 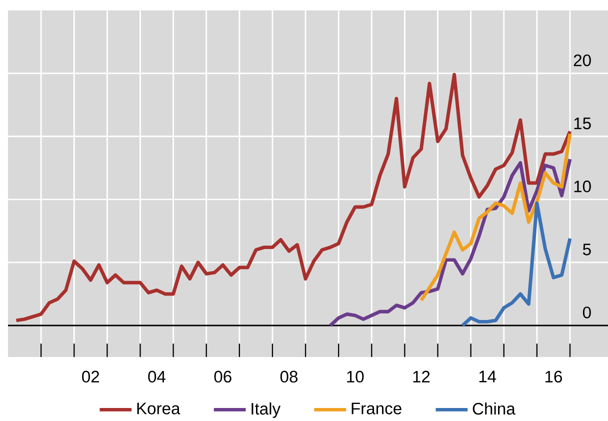 What do you see at coordinates (487, 376) in the screenshot?
I see `x-tick-label: 14` at bounding box center [487, 376].